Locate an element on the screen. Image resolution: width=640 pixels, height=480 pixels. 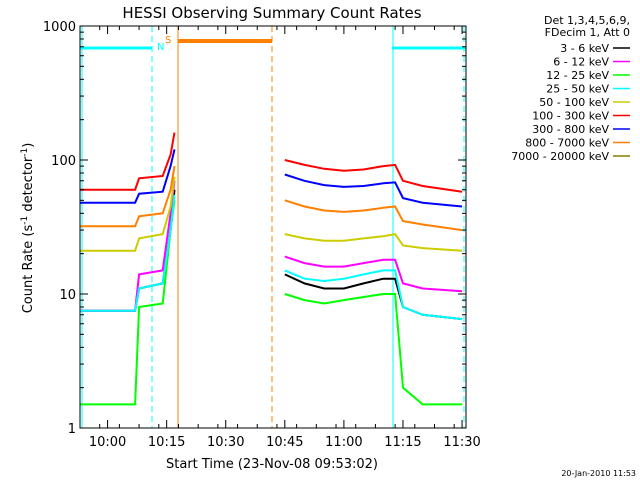
y-tick-label-2: 100 is located at coordinates (63, 161).